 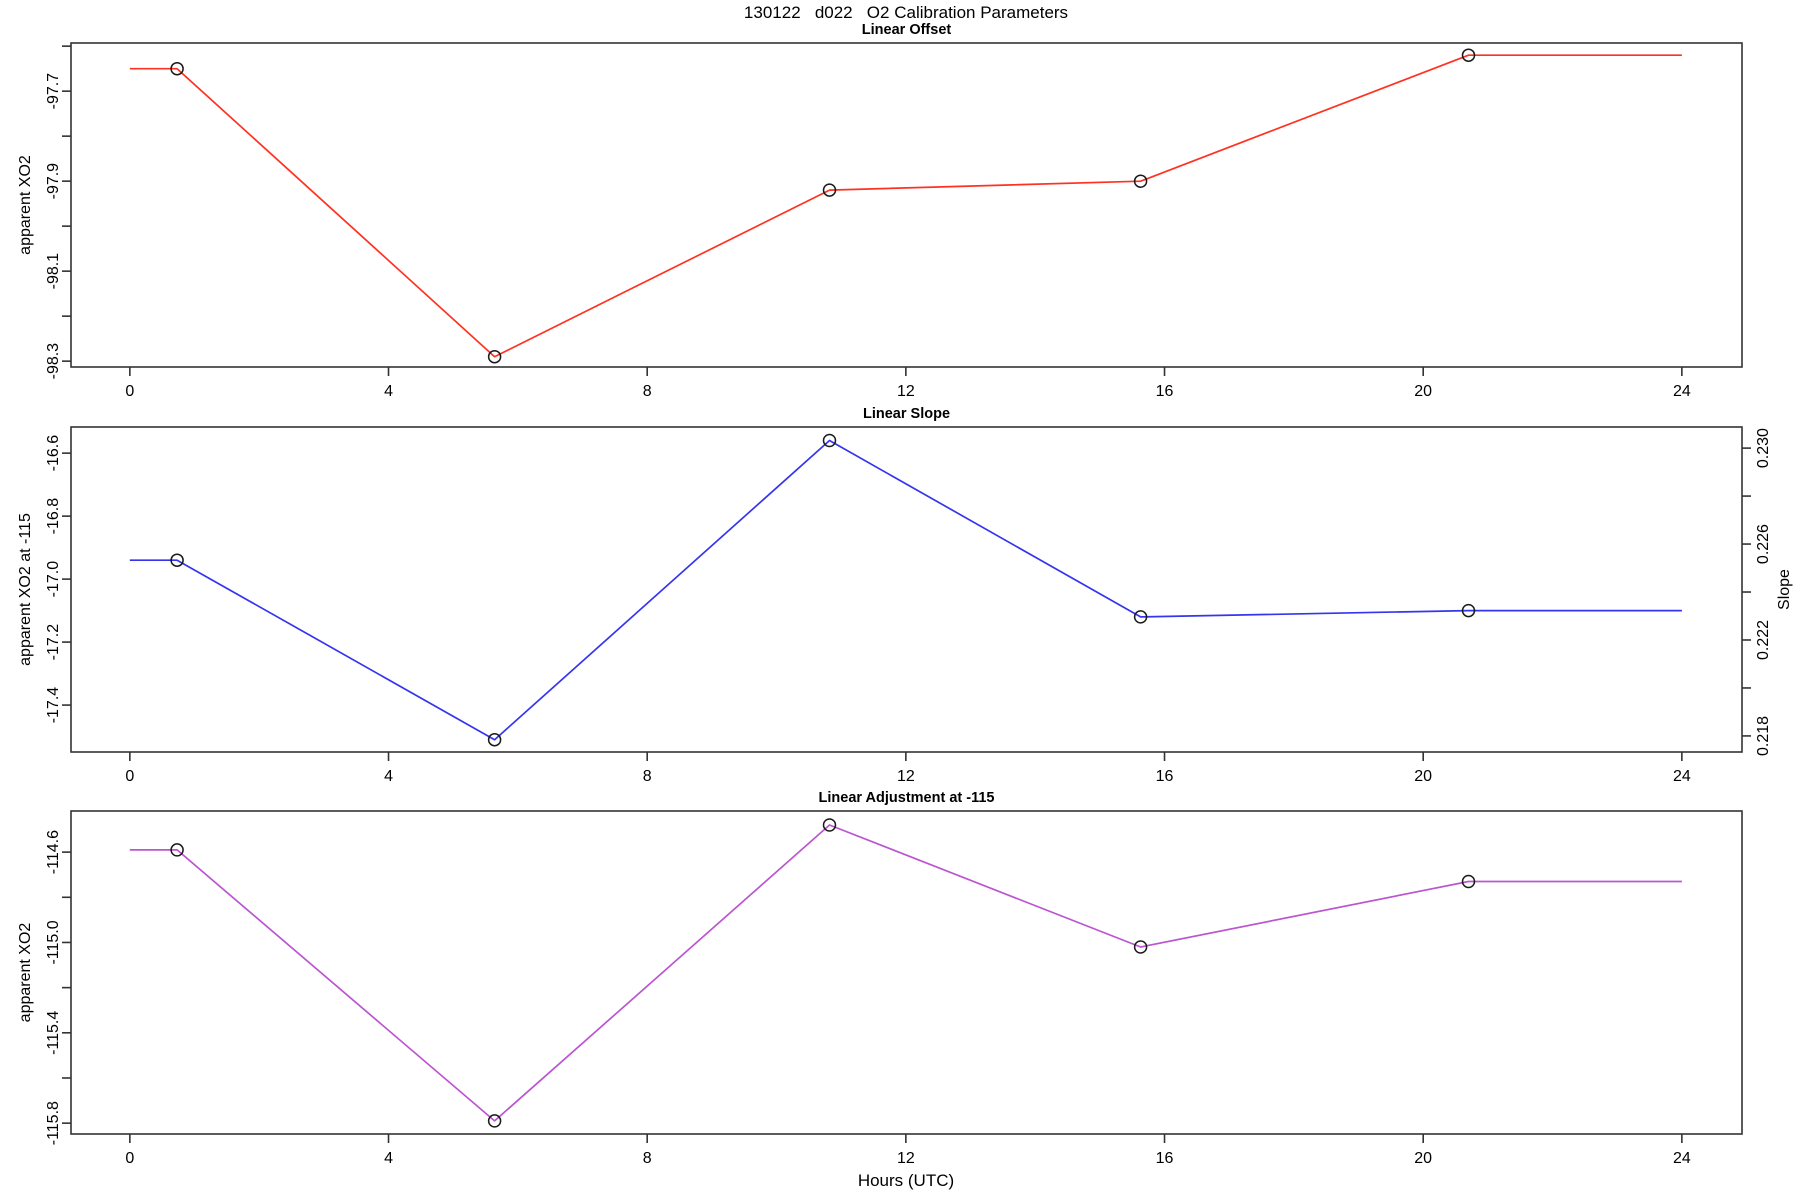 I want to click on y-tick-label: -17.2, so click(x=53, y=642).